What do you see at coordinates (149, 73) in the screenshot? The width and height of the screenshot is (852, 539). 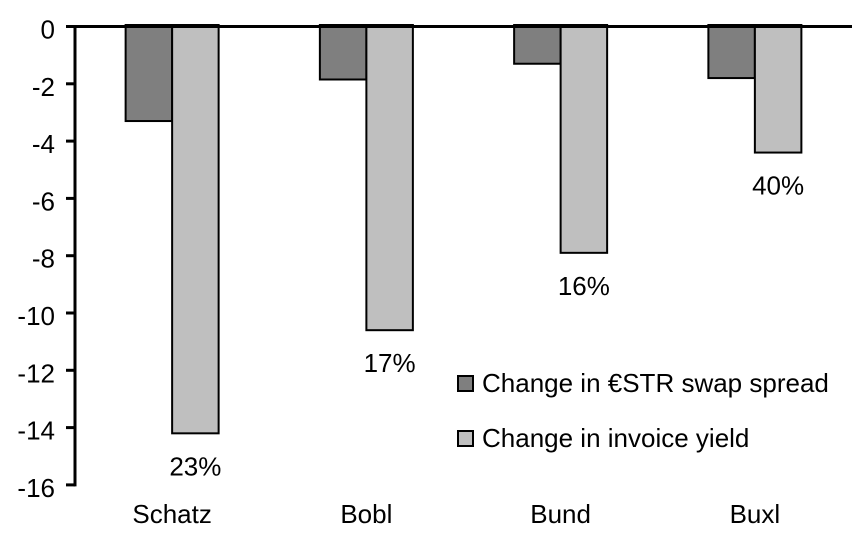 I see `bar-schatz-series0` at bounding box center [149, 73].